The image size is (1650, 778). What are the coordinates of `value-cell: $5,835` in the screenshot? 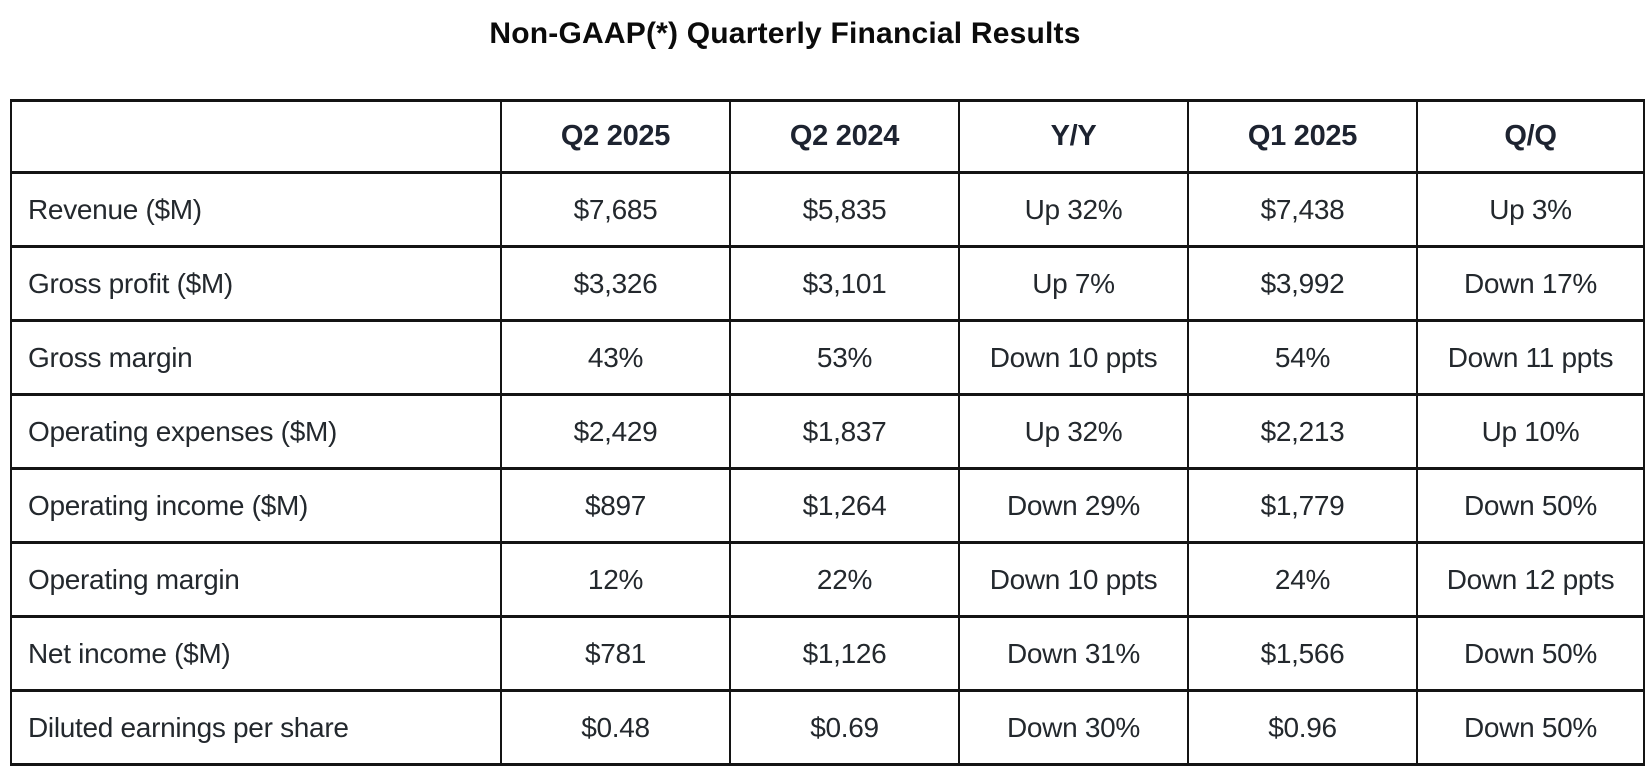 It's located at (844, 209).